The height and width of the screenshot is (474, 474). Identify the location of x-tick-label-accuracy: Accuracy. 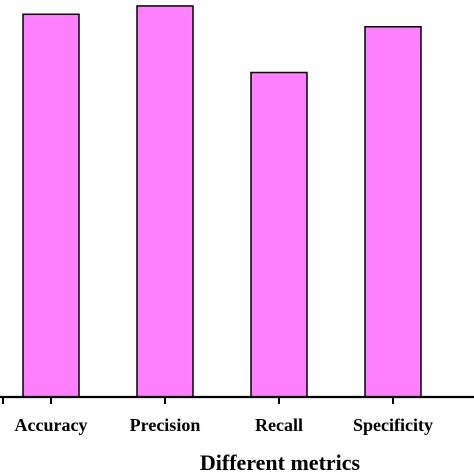
(51, 425).